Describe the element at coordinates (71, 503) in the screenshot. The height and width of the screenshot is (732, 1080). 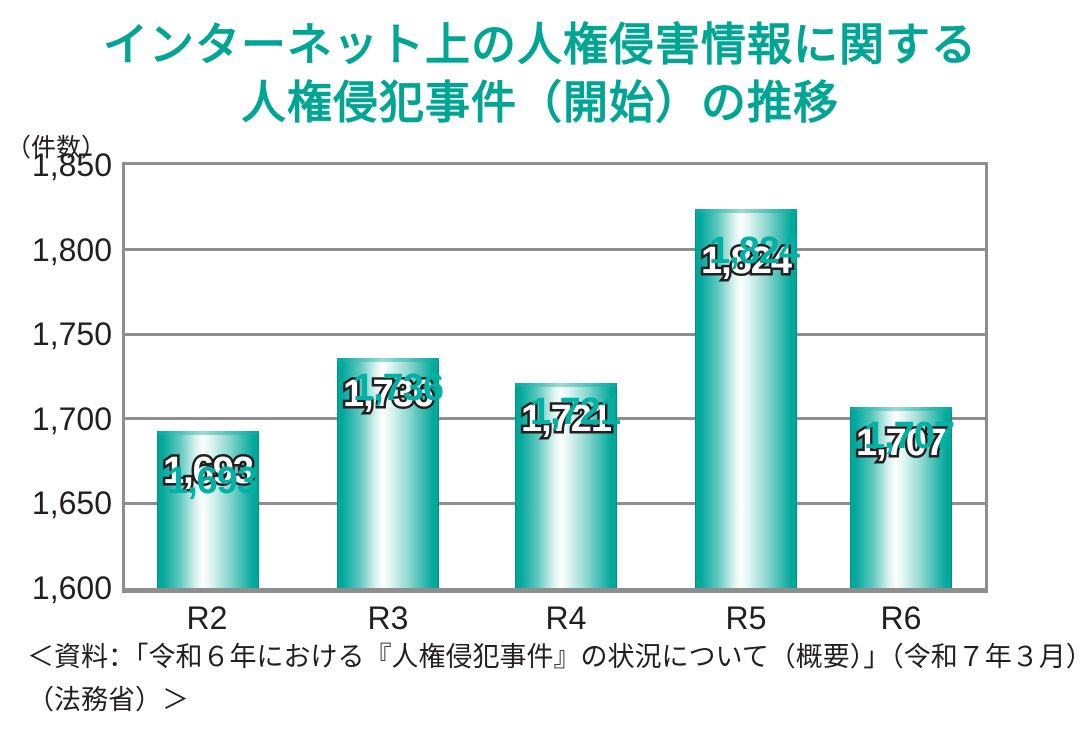
I see `y-axis-tick-1650: 1,650` at that location.